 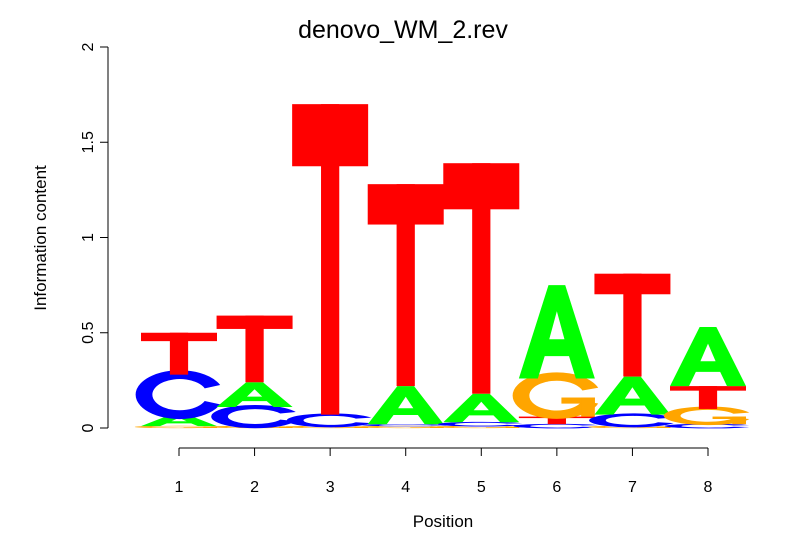 I want to click on x-tick-label: 4, so click(x=405, y=487).